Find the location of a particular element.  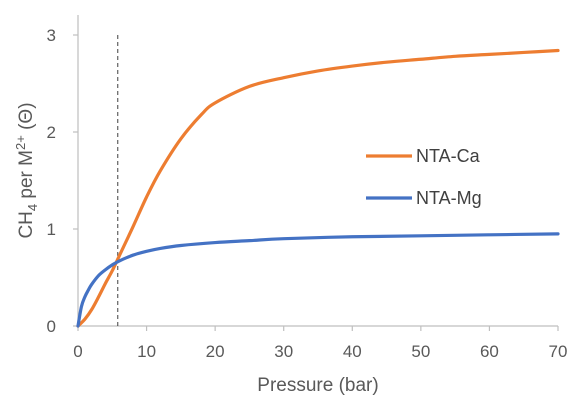

y-tick-label: 2 is located at coordinates (51, 132).